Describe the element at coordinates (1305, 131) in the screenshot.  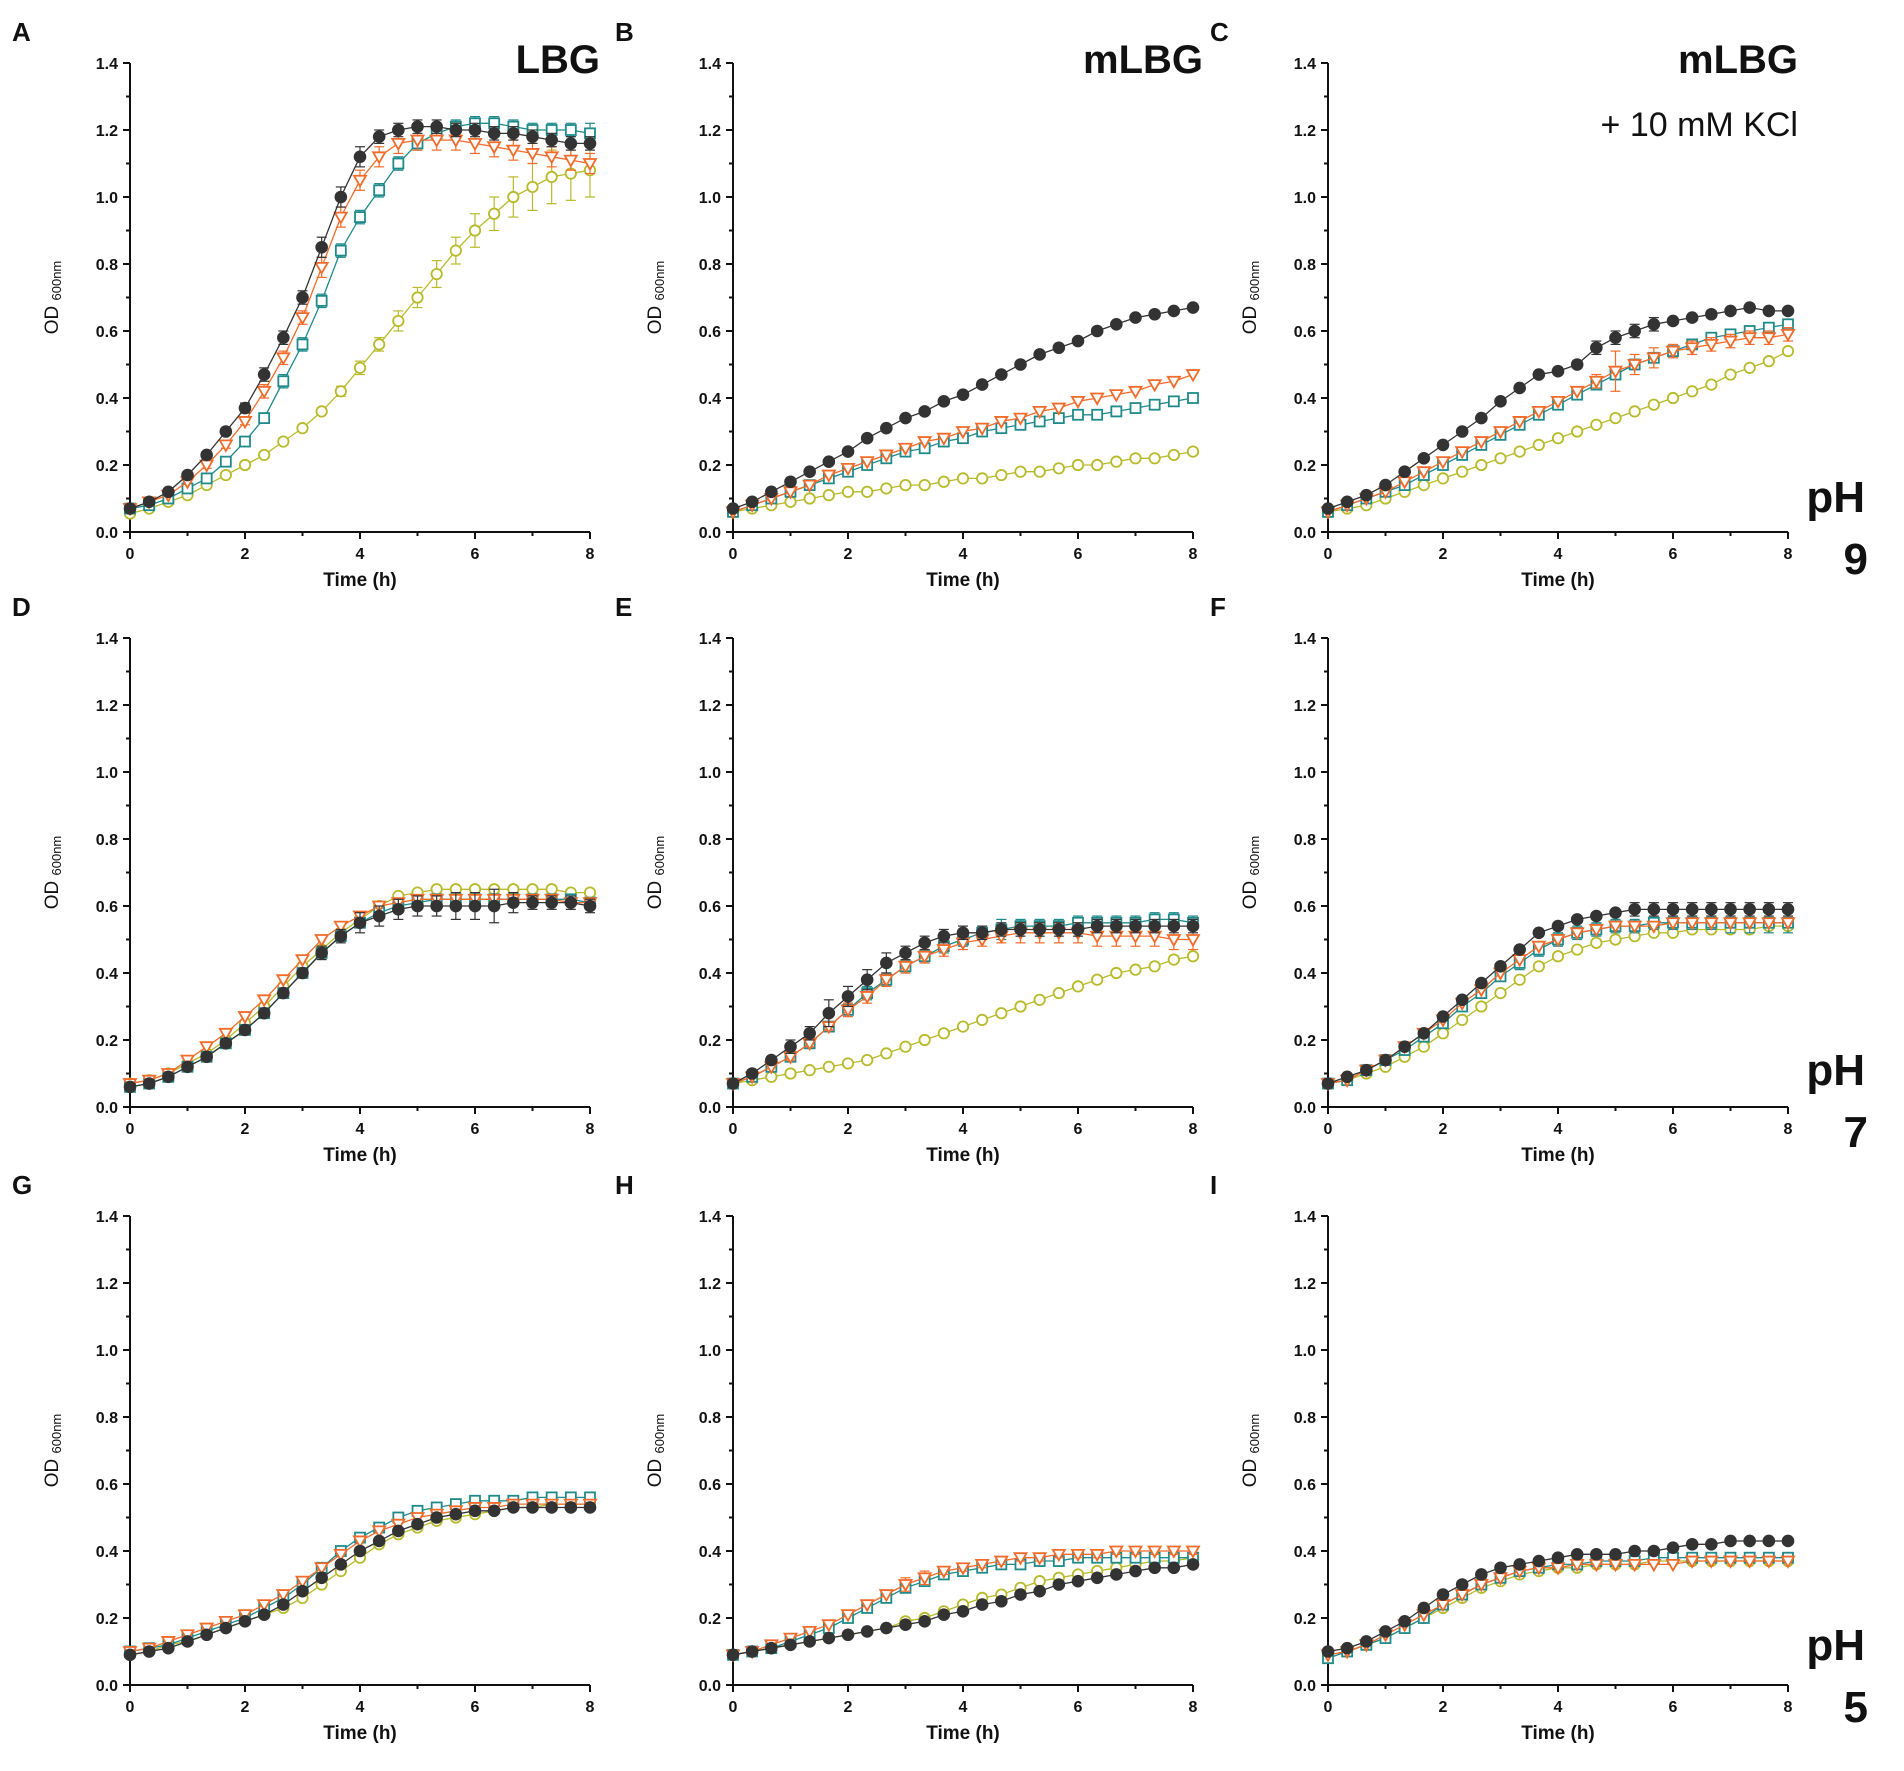
I see `y-tick-label: 1.2` at that location.